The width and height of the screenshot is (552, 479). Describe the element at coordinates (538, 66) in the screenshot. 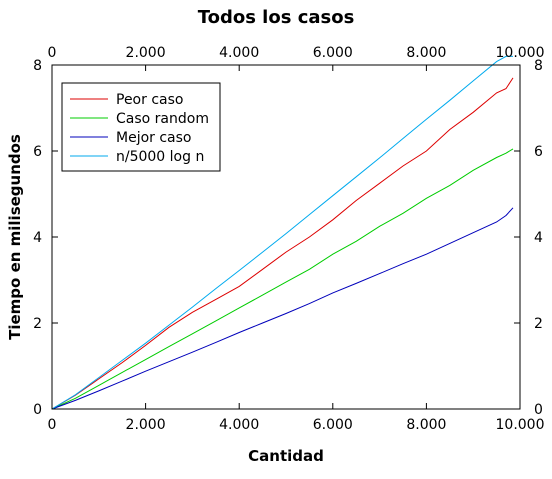

I see `y-tick-label-right-4: 8` at that location.